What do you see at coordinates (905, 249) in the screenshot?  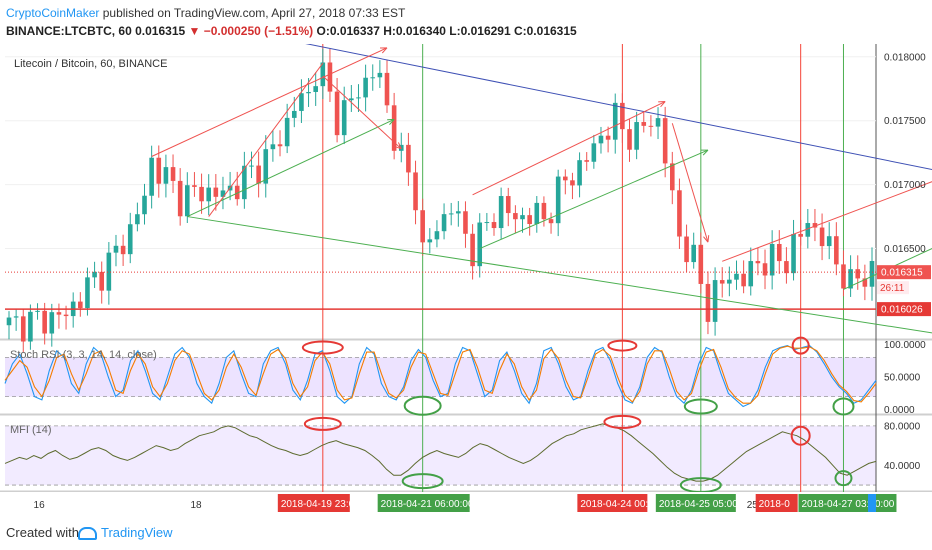 I see `price-tick-label: 0.016500` at bounding box center [905, 249].